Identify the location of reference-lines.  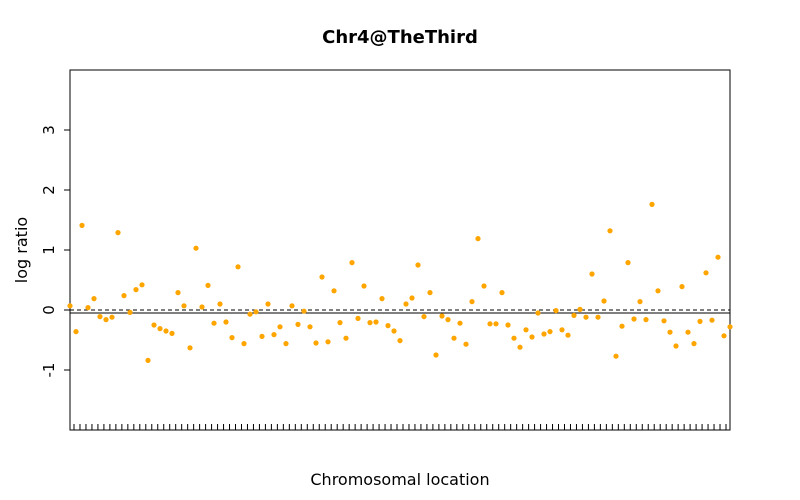
(400, 311).